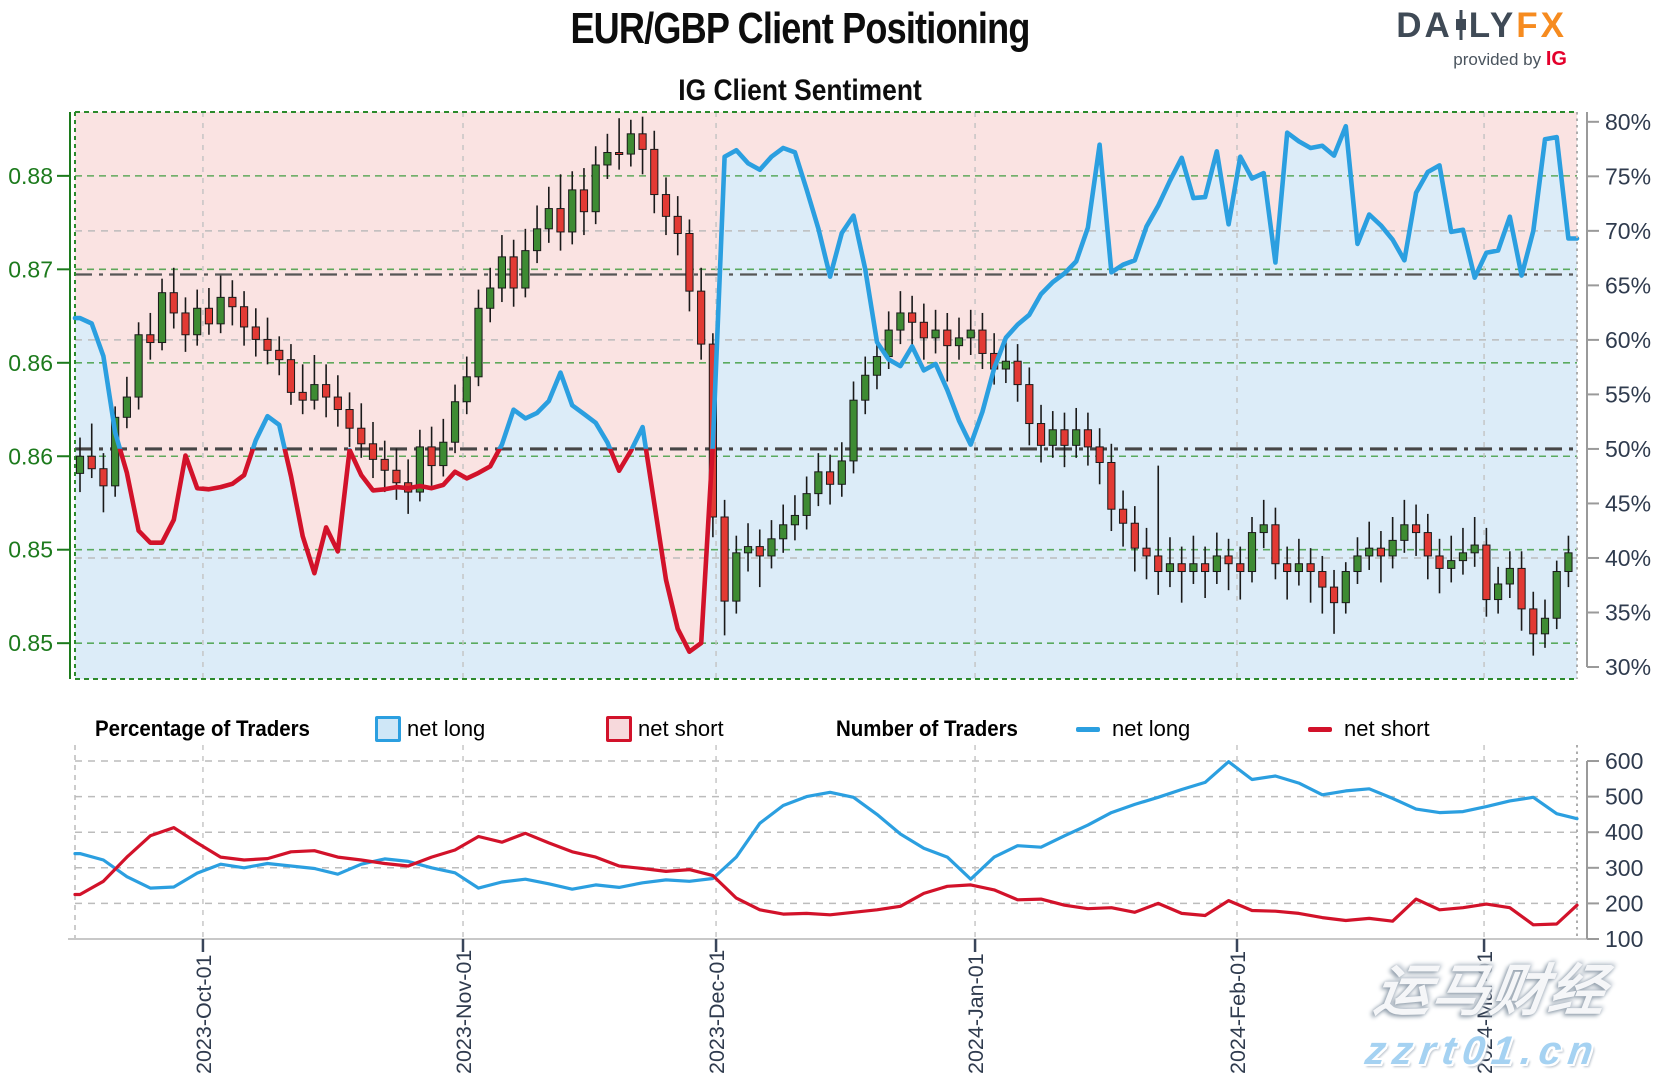  I want to click on chart-title: IG Client Sentiment, so click(800, 90).